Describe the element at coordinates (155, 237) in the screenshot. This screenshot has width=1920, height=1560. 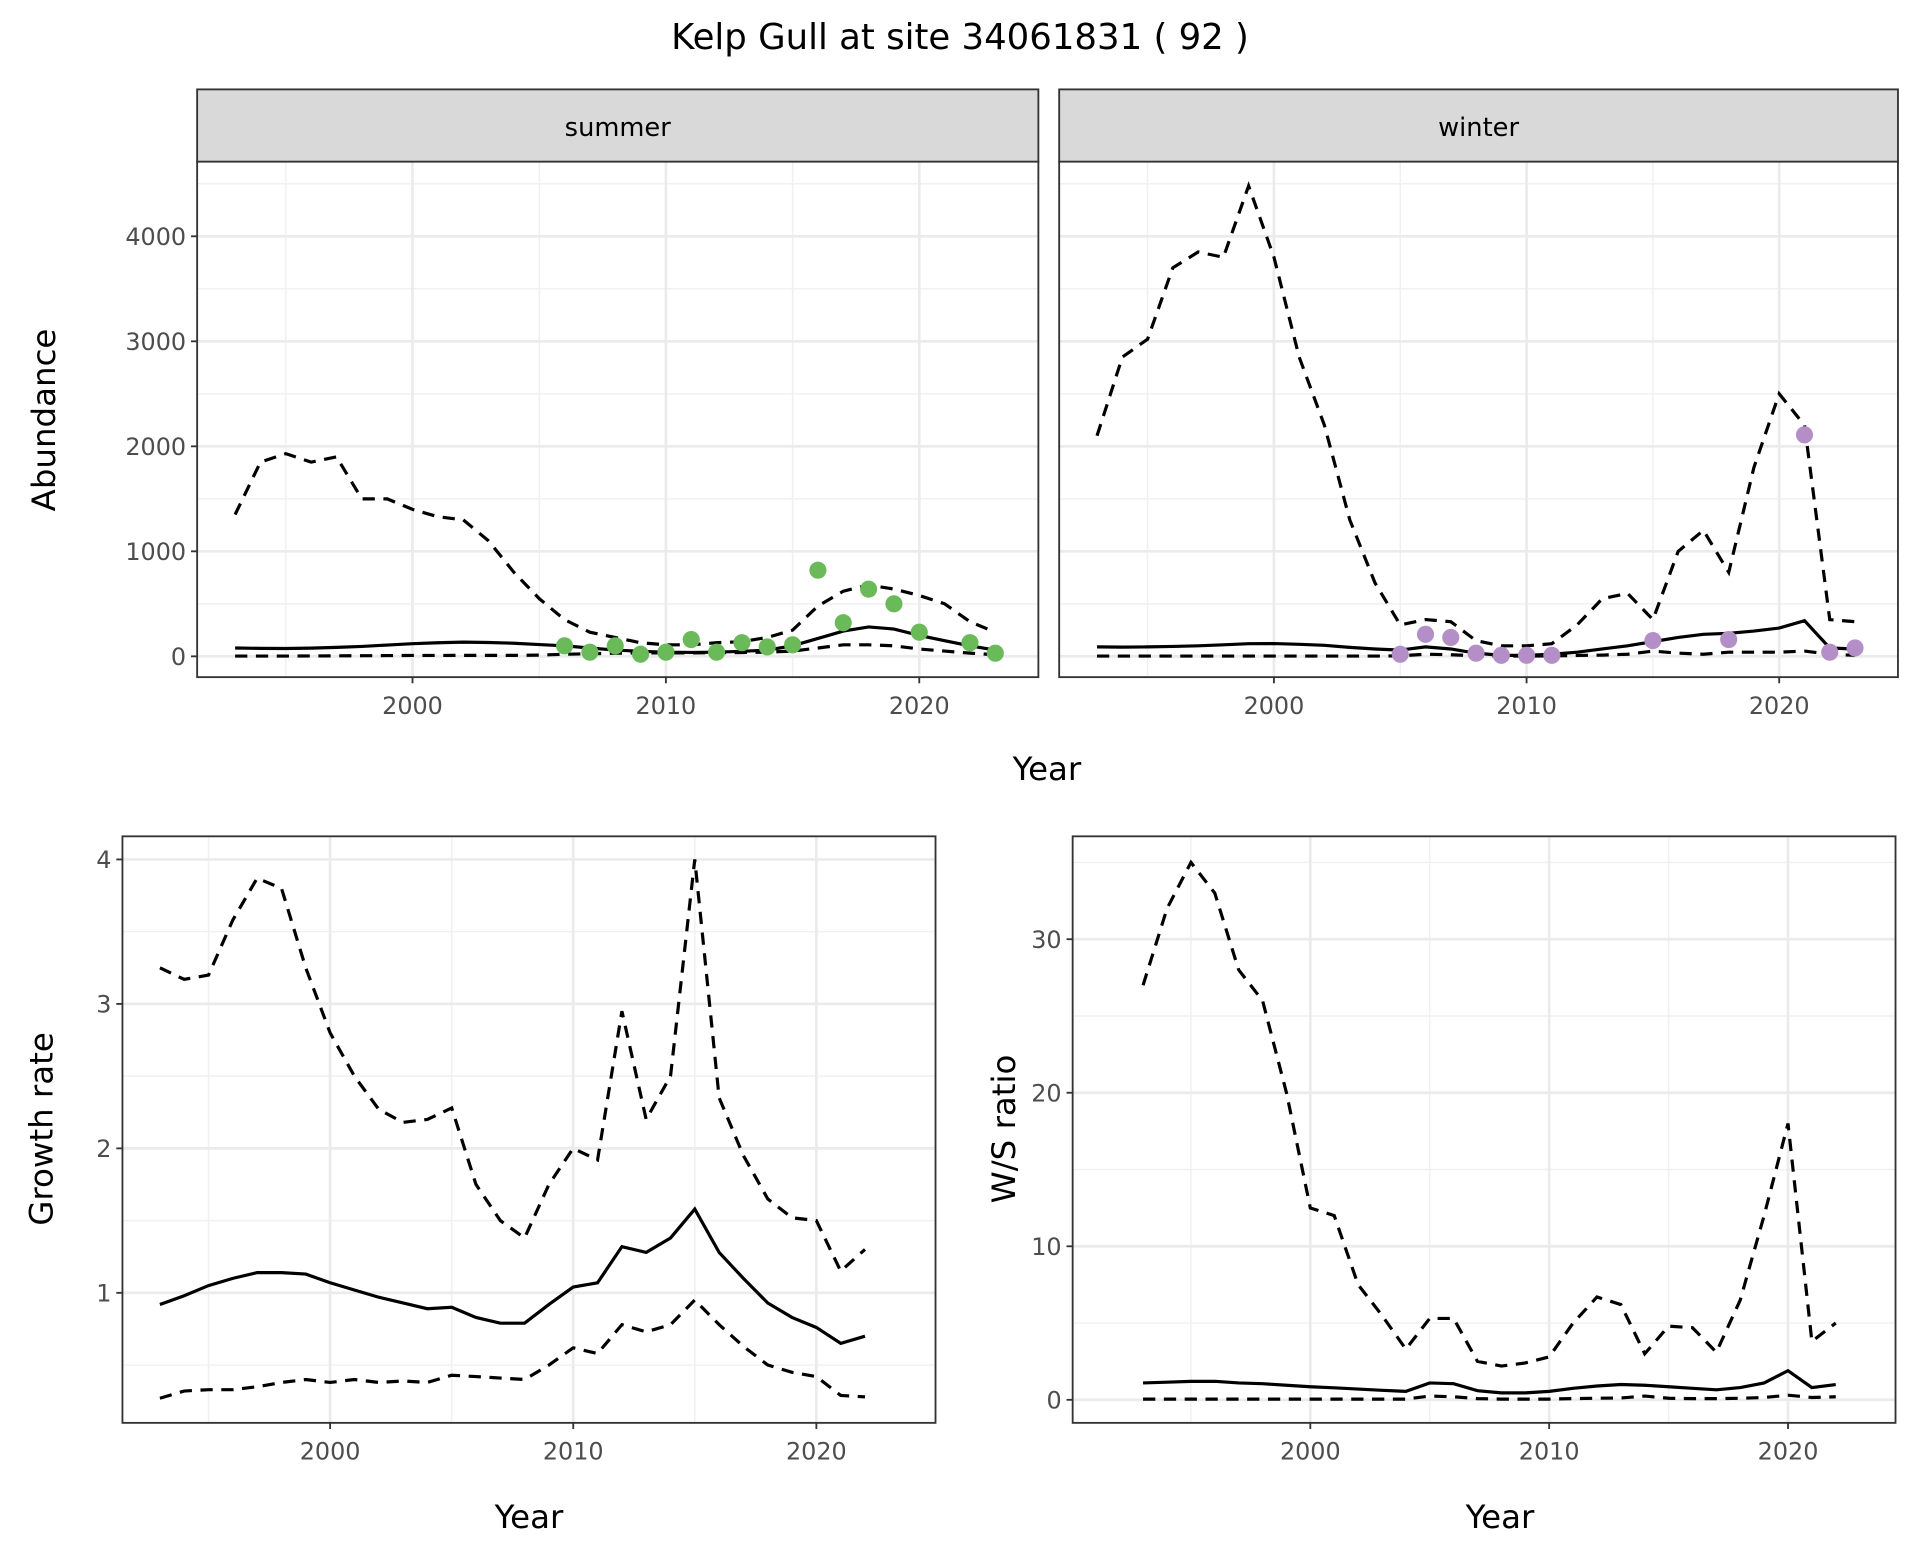
I see `y-tick-label: 4000` at that location.